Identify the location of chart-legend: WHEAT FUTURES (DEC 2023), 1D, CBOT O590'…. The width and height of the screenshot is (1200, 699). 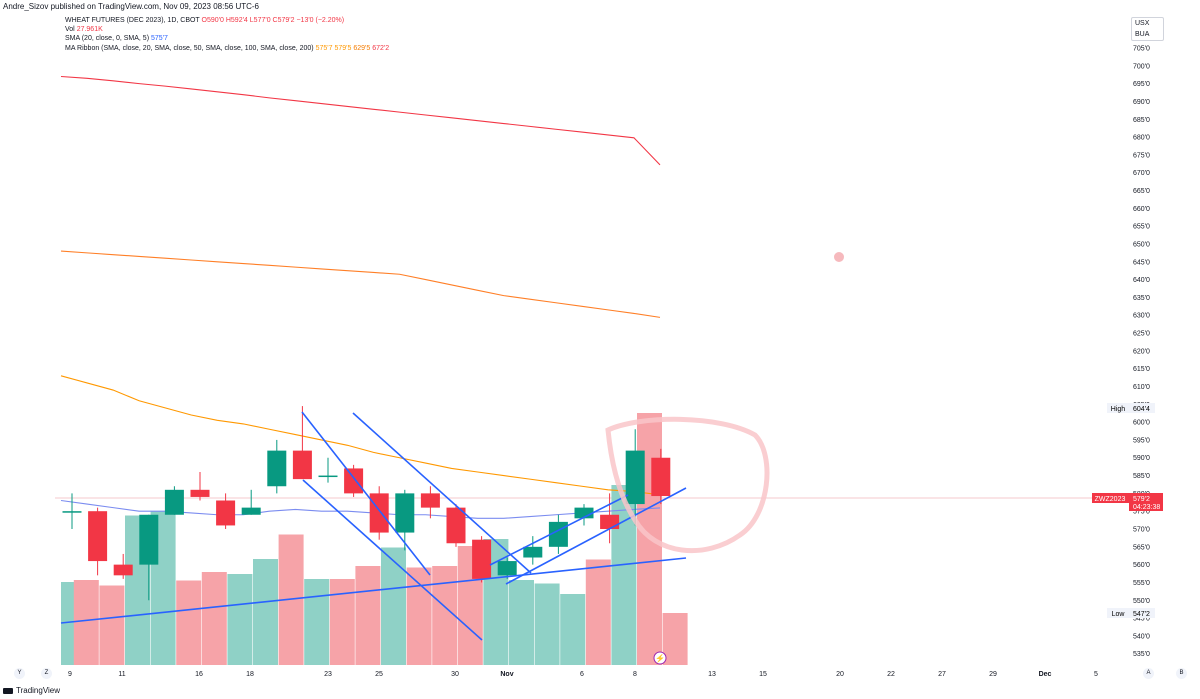
(227, 34).